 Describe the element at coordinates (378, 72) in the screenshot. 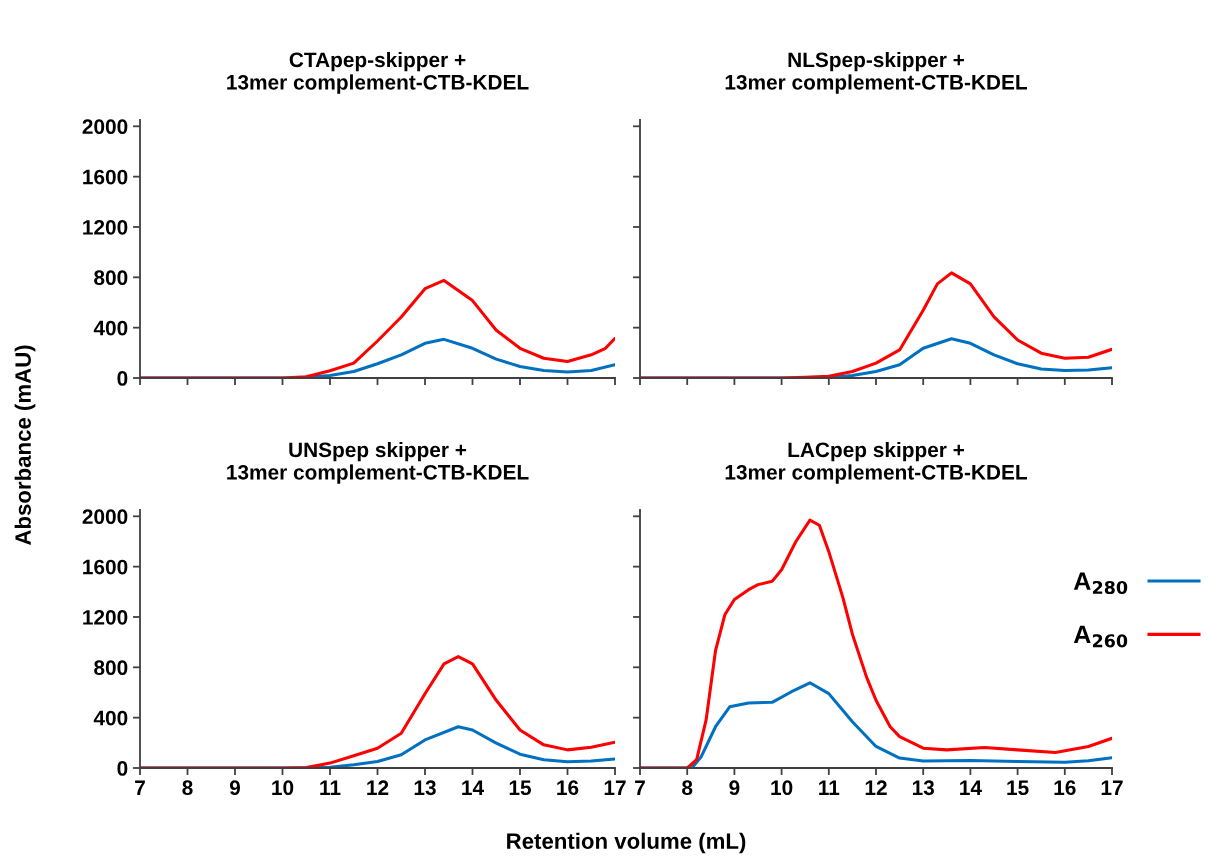

I see `chart-title: CTApep-skipper + 13mer complement-CTB-KDEL` at that location.